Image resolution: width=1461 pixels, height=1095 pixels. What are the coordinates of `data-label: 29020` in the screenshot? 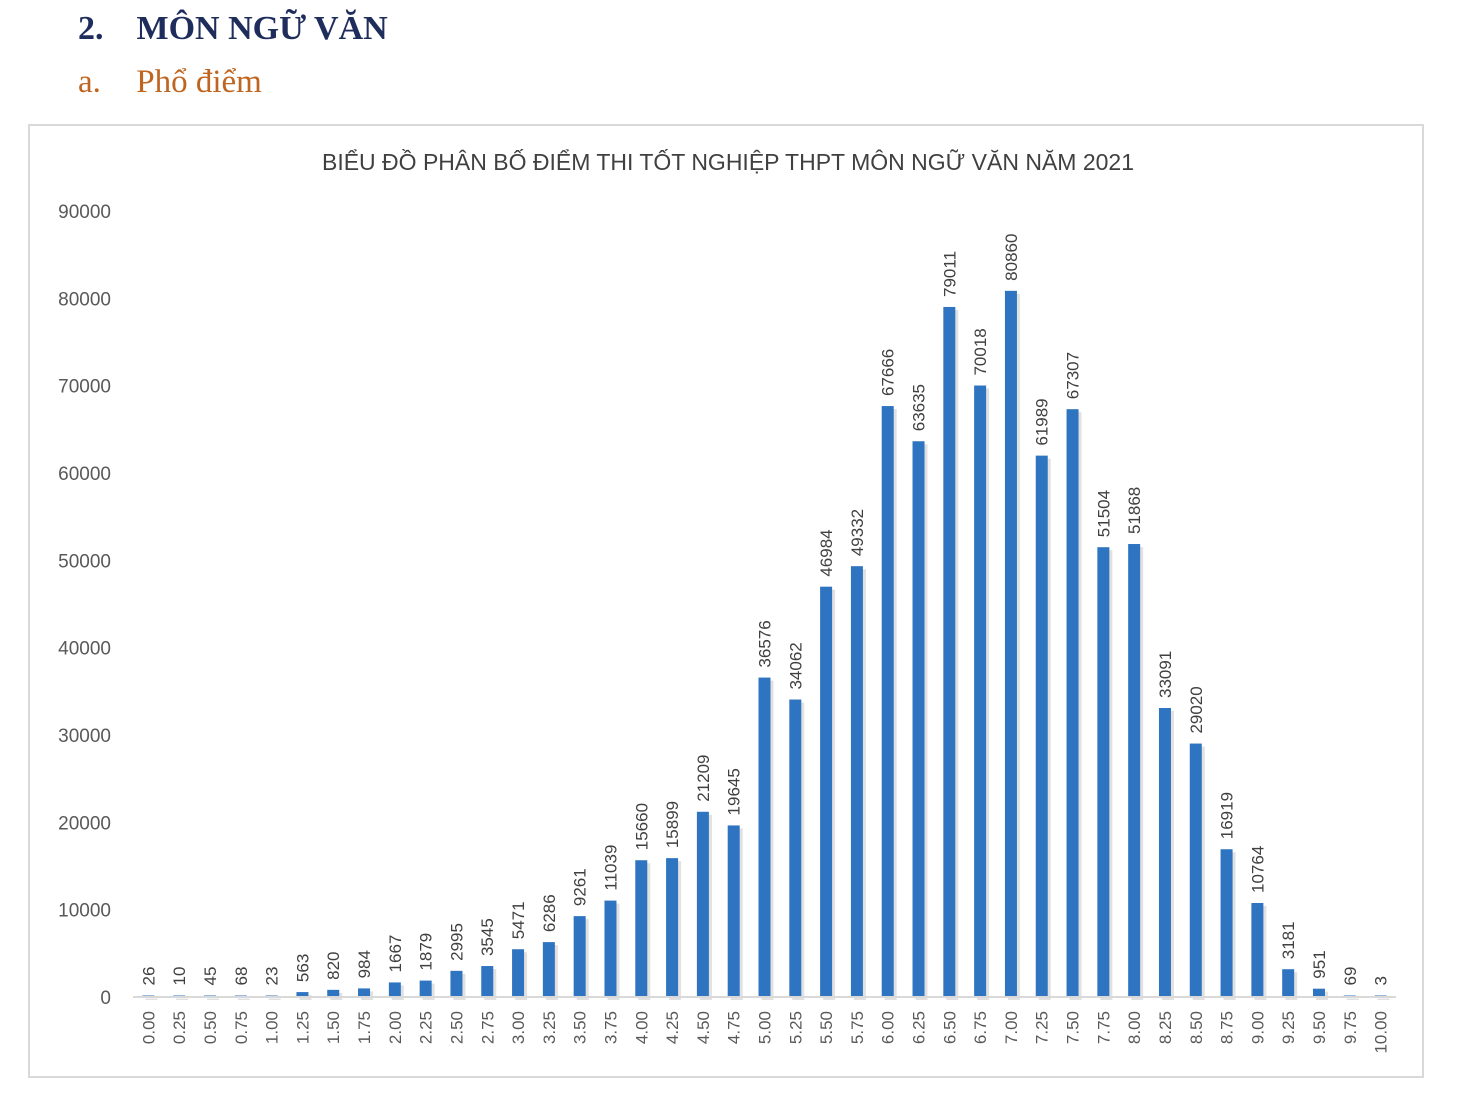 It's located at (1196, 709).